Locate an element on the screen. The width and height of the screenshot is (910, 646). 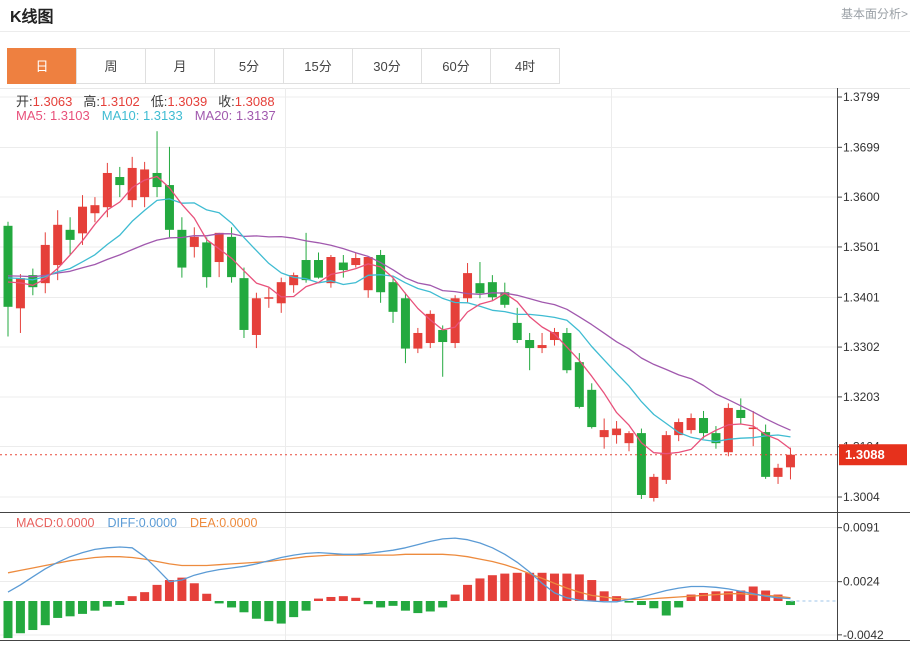
header-divider is located at coordinates (455, 31).